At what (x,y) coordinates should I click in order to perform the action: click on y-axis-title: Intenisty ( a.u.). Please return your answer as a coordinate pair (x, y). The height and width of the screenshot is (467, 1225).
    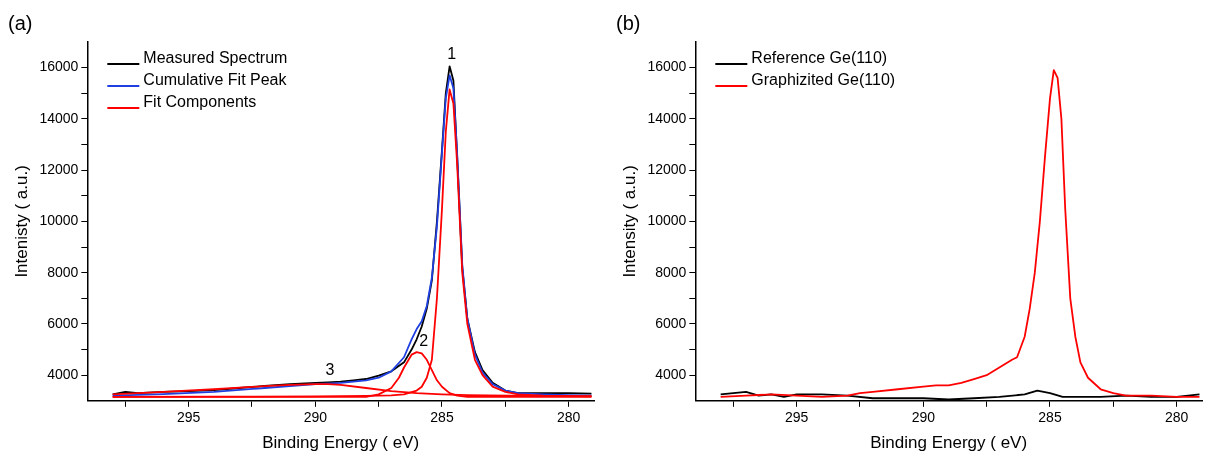
    Looking at the image, I should click on (21, 221).